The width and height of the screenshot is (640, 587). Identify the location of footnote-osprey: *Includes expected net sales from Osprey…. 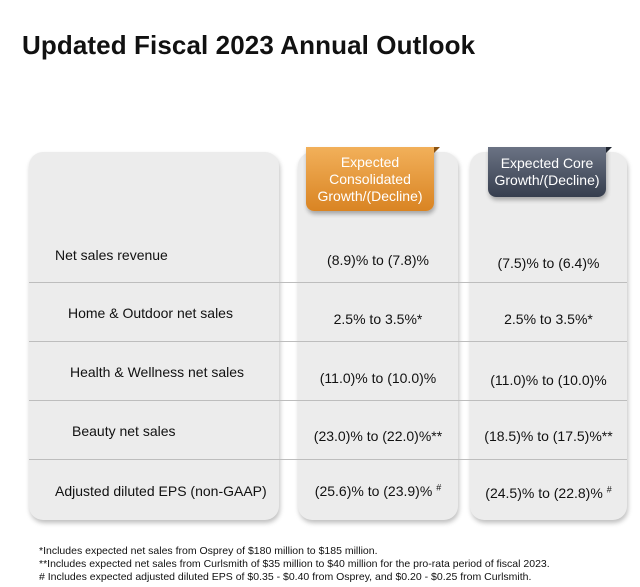
(208, 551).